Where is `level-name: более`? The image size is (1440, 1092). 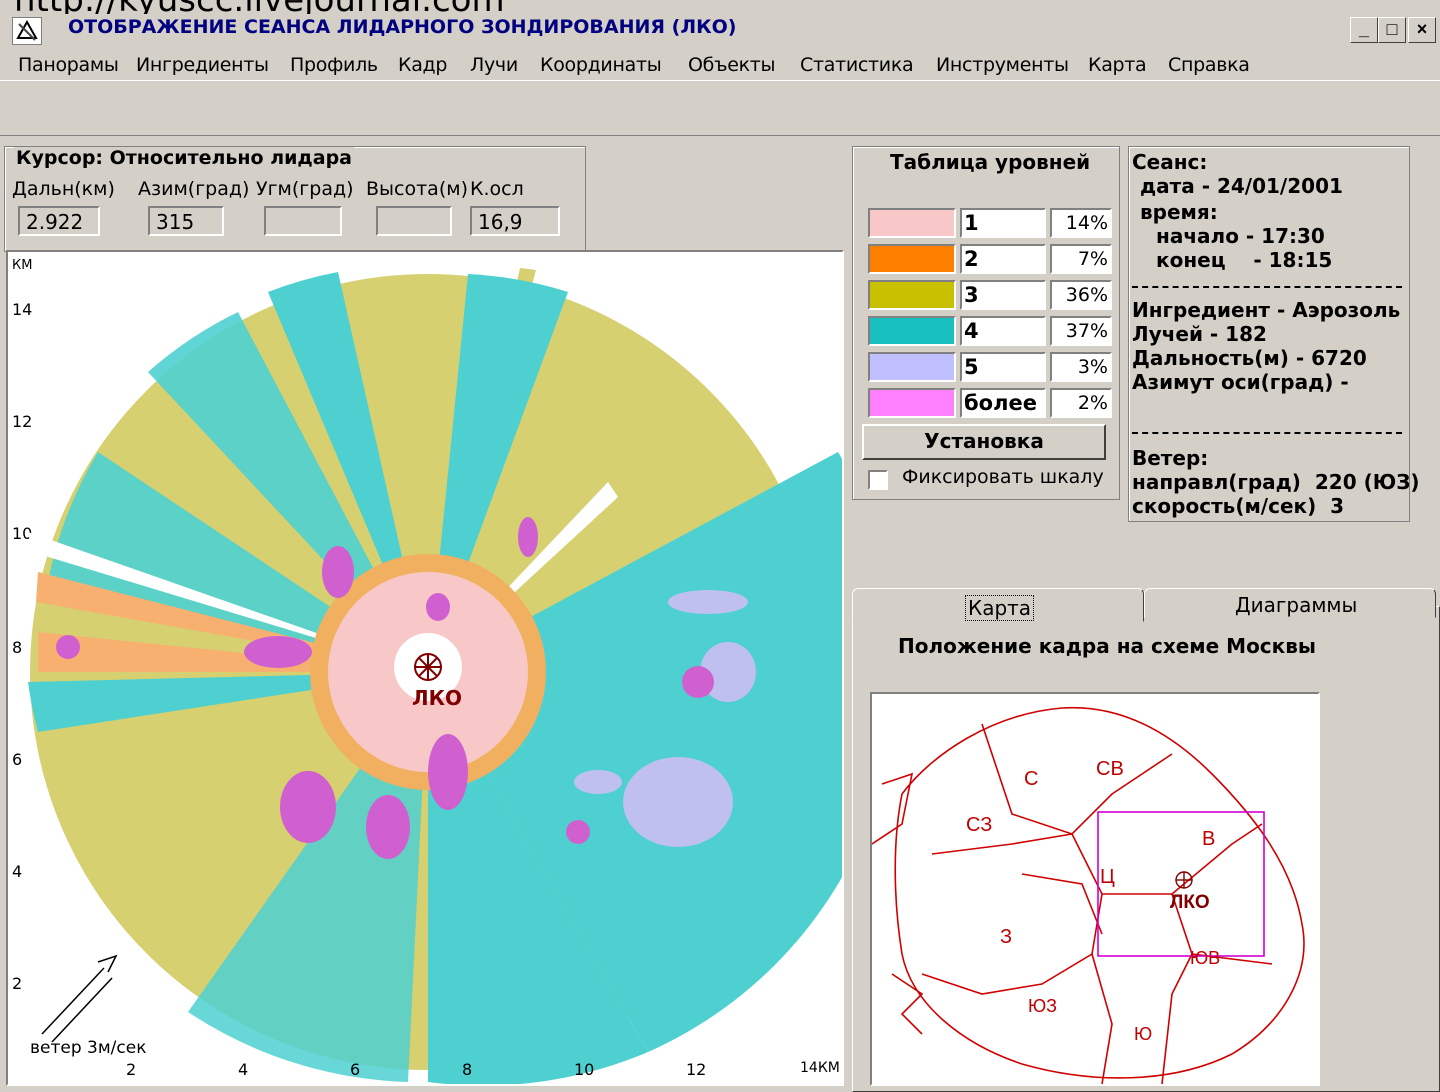
level-name: более is located at coordinates (1003, 403).